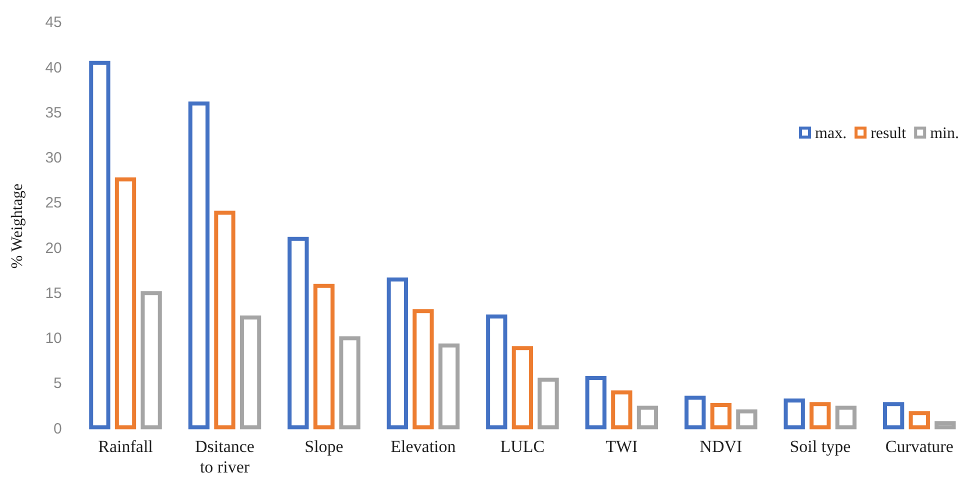  Describe the element at coordinates (53, 67) in the screenshot. I see `y-tick-label: 40` at that location.